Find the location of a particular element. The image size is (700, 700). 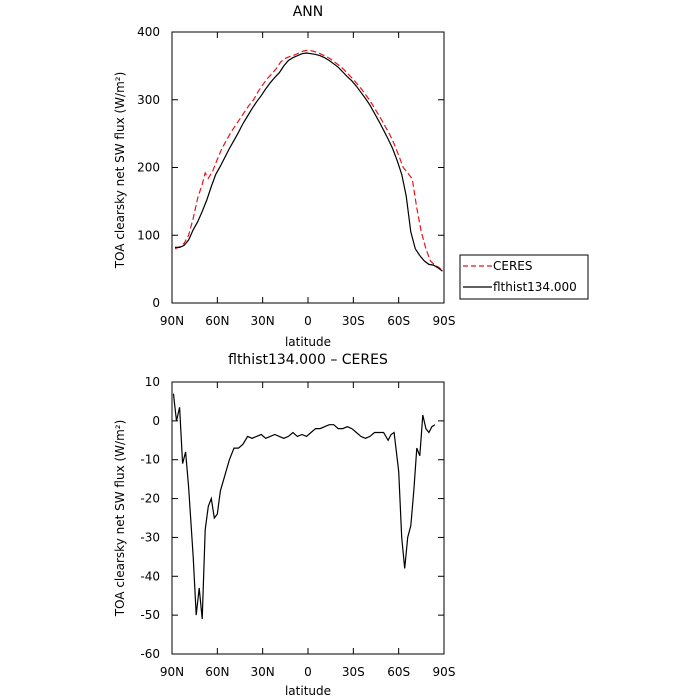

bottom-y-tick-label: -10 is located at coordinates (150, 460).